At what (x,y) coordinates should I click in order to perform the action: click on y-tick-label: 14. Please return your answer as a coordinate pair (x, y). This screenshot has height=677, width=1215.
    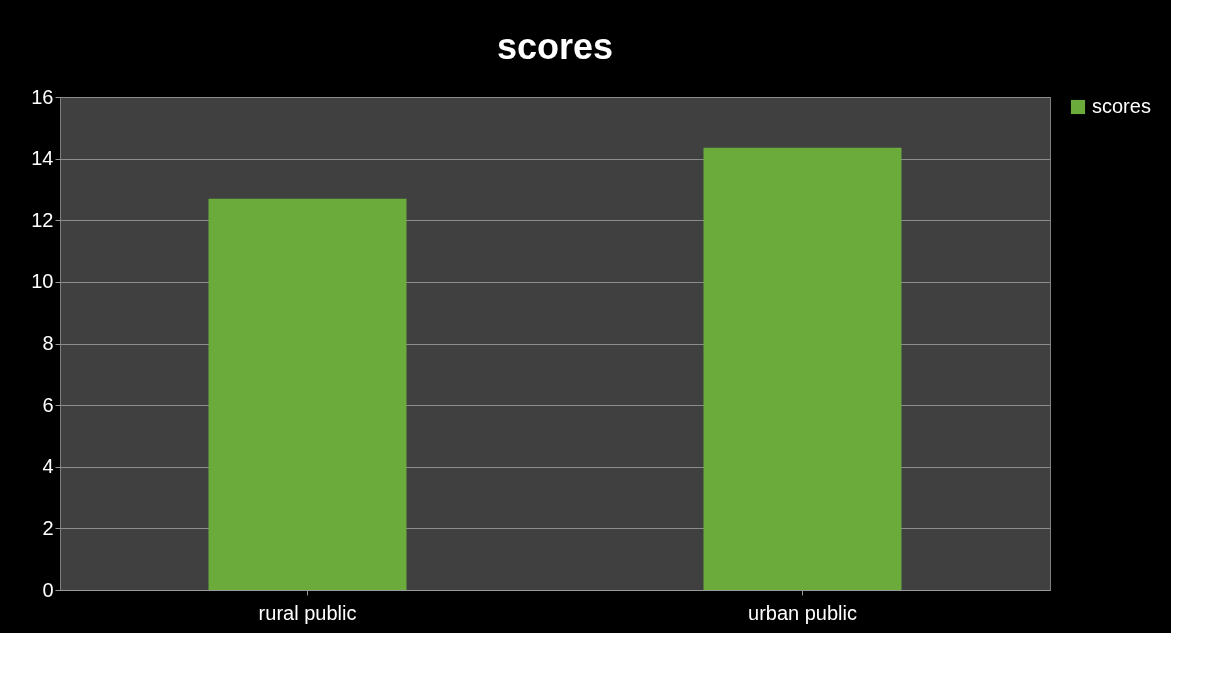
    Looking at the image, I should click on (42, 158).